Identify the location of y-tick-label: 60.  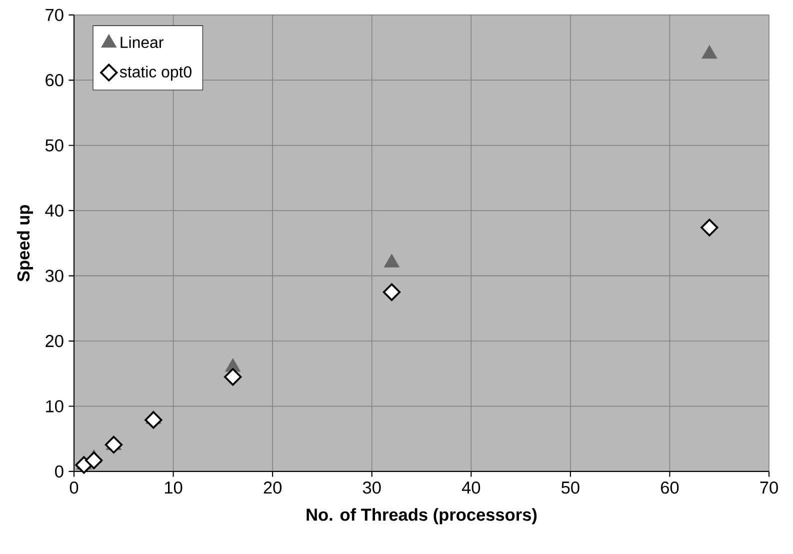
(55, 80).